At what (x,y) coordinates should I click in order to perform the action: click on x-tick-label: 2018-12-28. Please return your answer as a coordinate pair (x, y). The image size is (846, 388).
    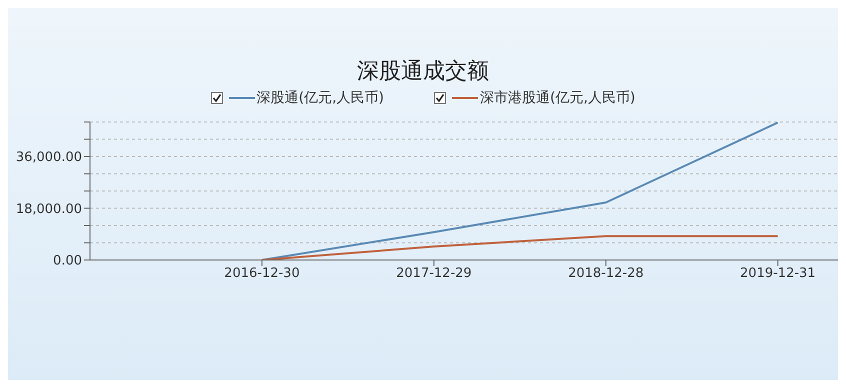
    Looking at the image, I should click on (606, 274).